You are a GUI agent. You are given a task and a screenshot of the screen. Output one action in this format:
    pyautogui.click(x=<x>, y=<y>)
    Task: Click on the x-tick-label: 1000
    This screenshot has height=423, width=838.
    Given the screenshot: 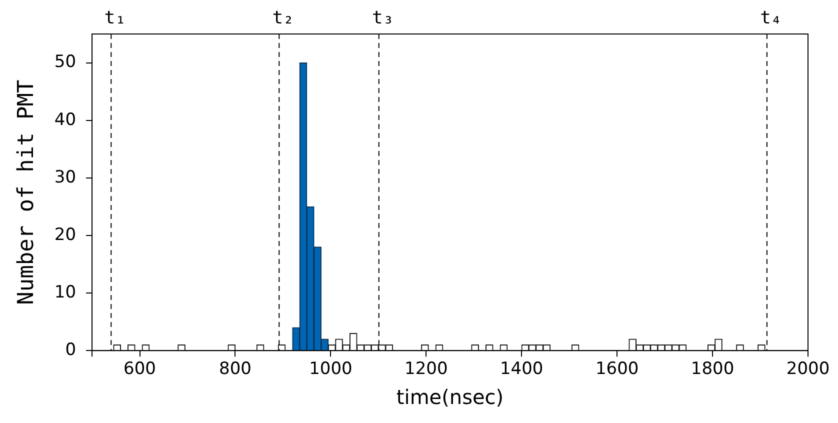 What is the action you would take?
    pyautogui.click(x=330, y=369)
    